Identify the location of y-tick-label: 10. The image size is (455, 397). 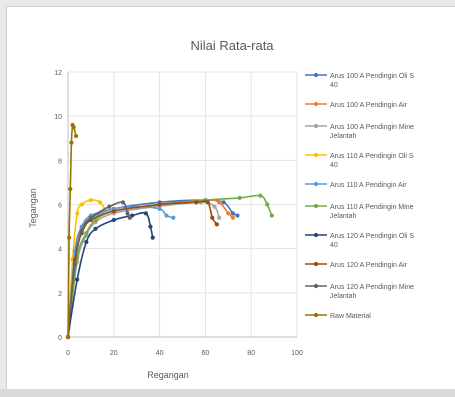
(58, 117).